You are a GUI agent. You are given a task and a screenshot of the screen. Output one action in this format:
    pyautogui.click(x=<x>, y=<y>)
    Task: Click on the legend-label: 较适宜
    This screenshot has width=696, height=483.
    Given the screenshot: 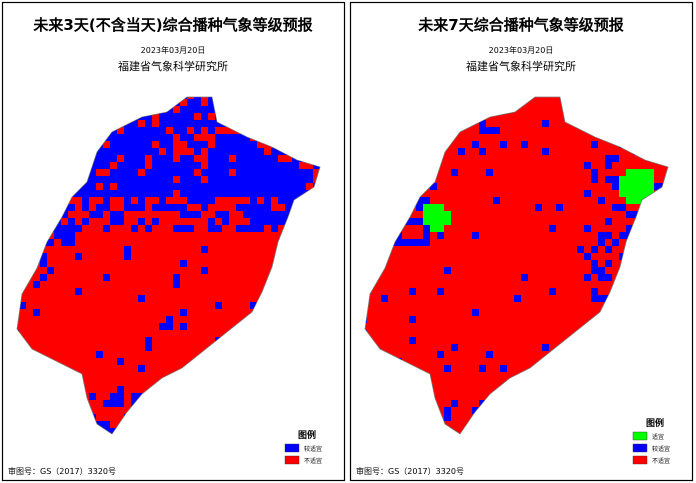 What is the action you would take?
    pyautogui.click(x=661, y=449)
    